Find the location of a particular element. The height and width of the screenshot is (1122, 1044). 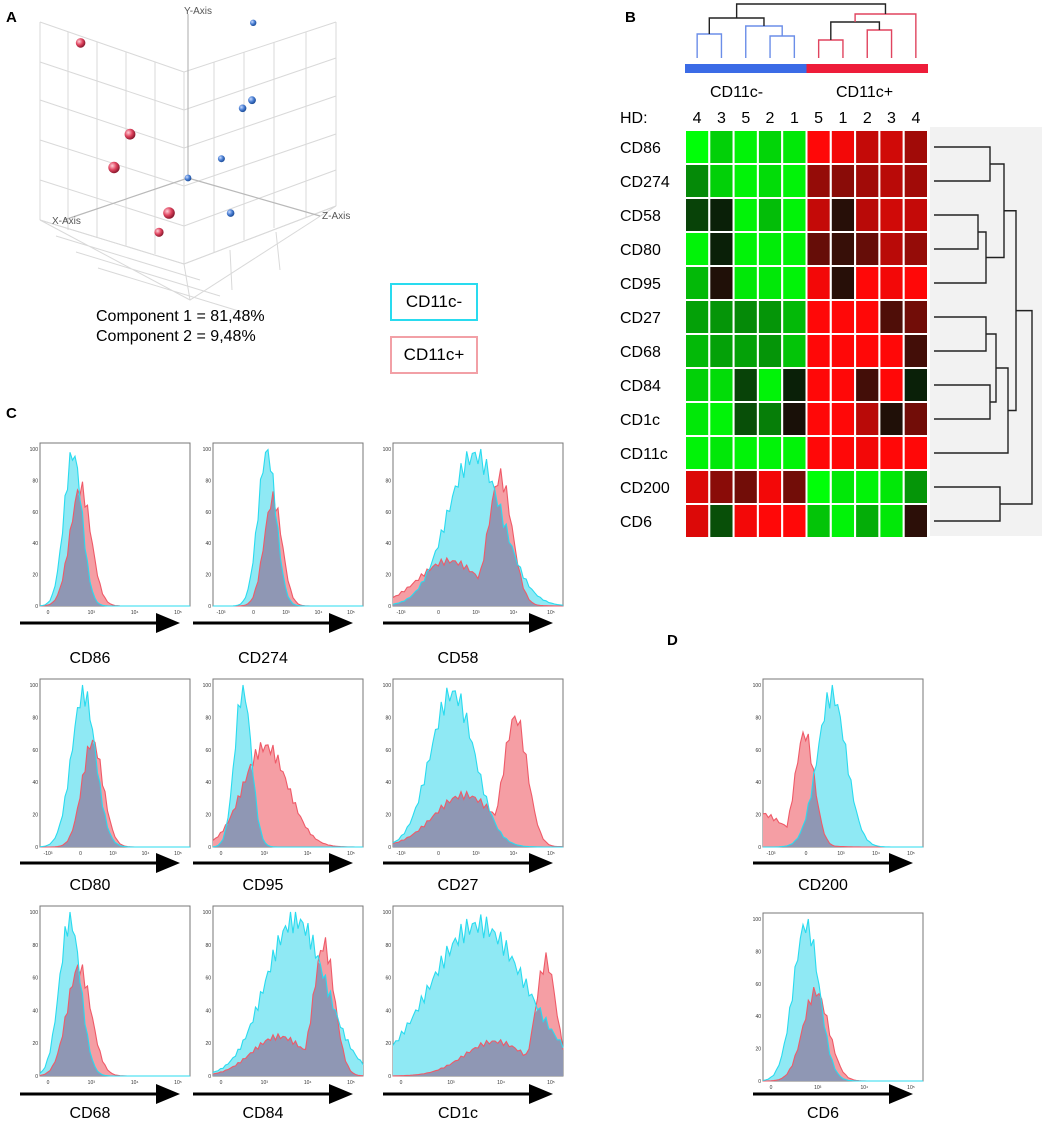

hist-cd27-xtick-1: 0 is located at coordinates (438, 854).